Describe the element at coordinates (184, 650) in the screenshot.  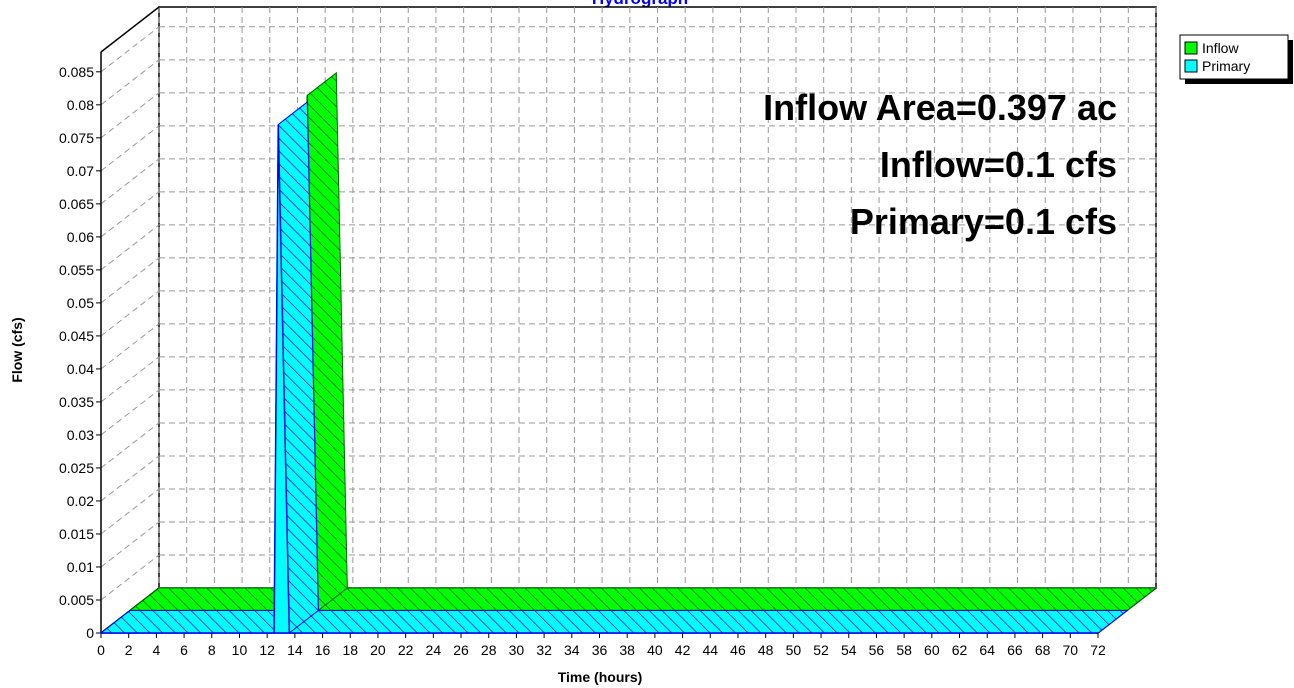
I see `x-tick-label: 6` at that location.